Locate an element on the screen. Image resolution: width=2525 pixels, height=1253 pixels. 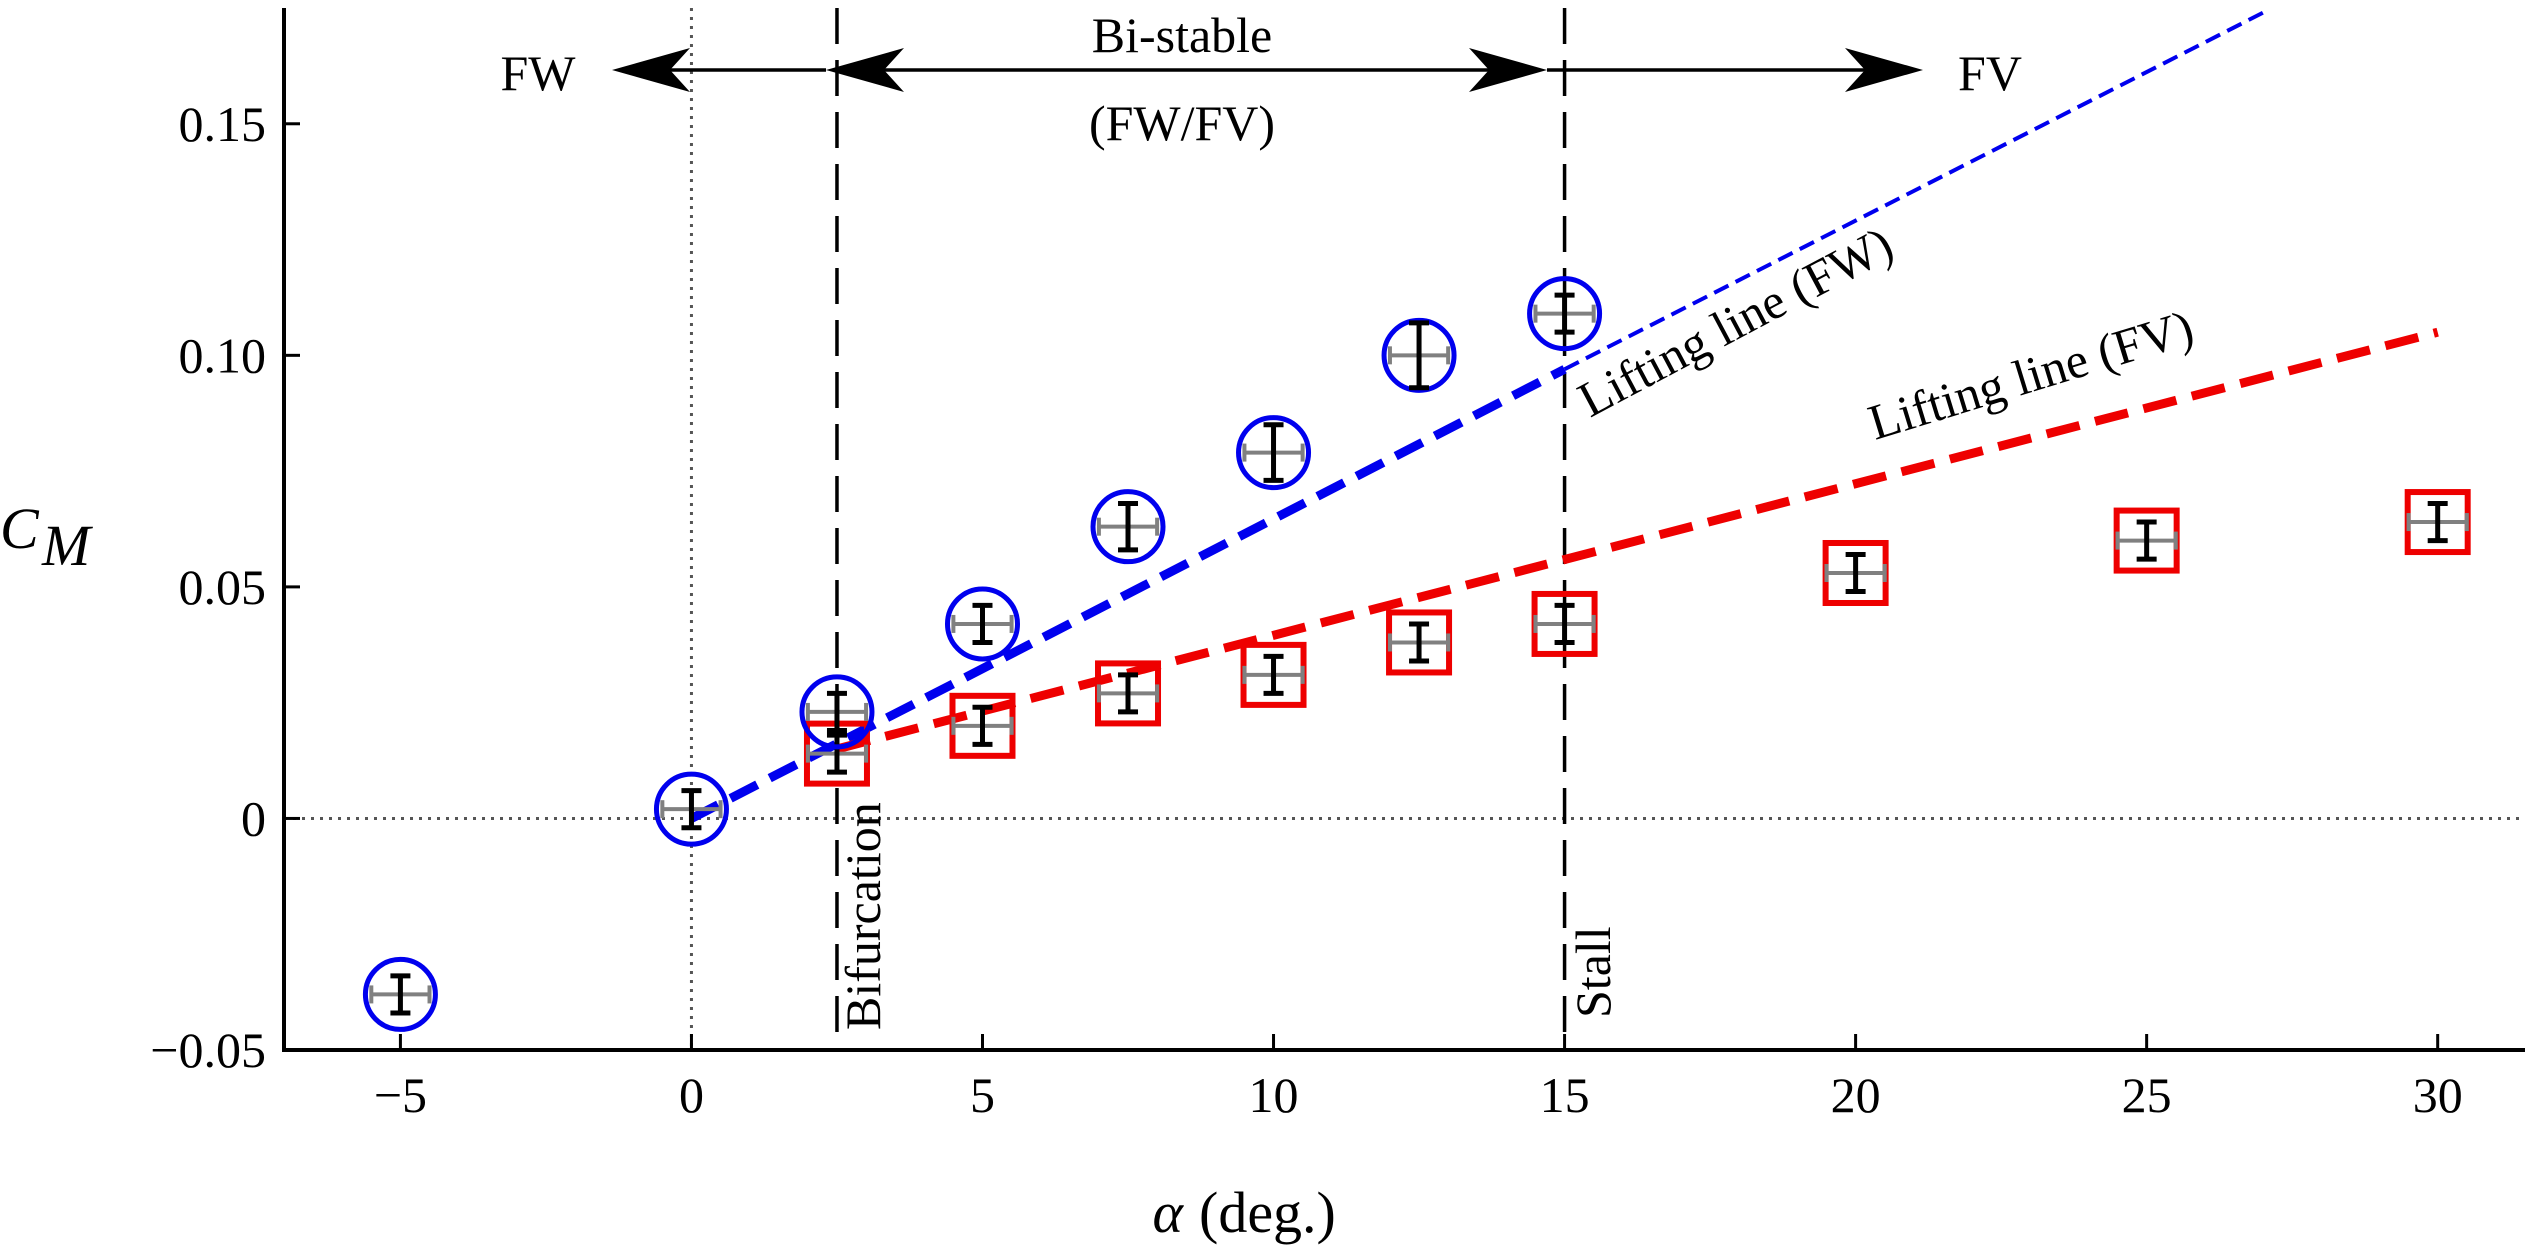
fv-regime-label: FV is located at coordinates (1990, 73).